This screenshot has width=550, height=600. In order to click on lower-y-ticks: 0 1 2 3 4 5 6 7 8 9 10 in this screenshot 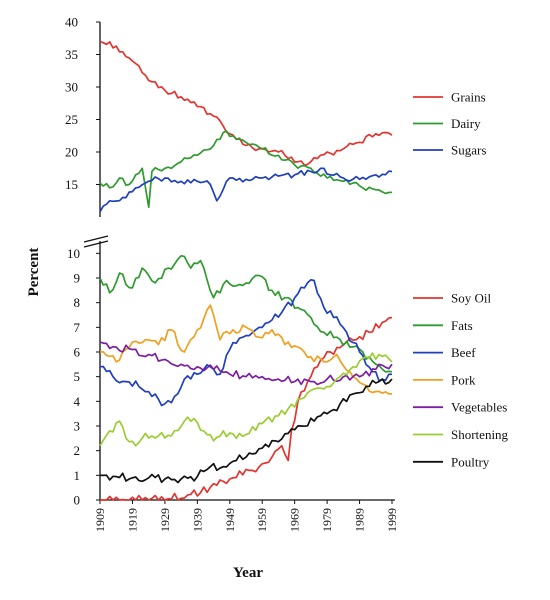, I will do `click(83, 377)`.